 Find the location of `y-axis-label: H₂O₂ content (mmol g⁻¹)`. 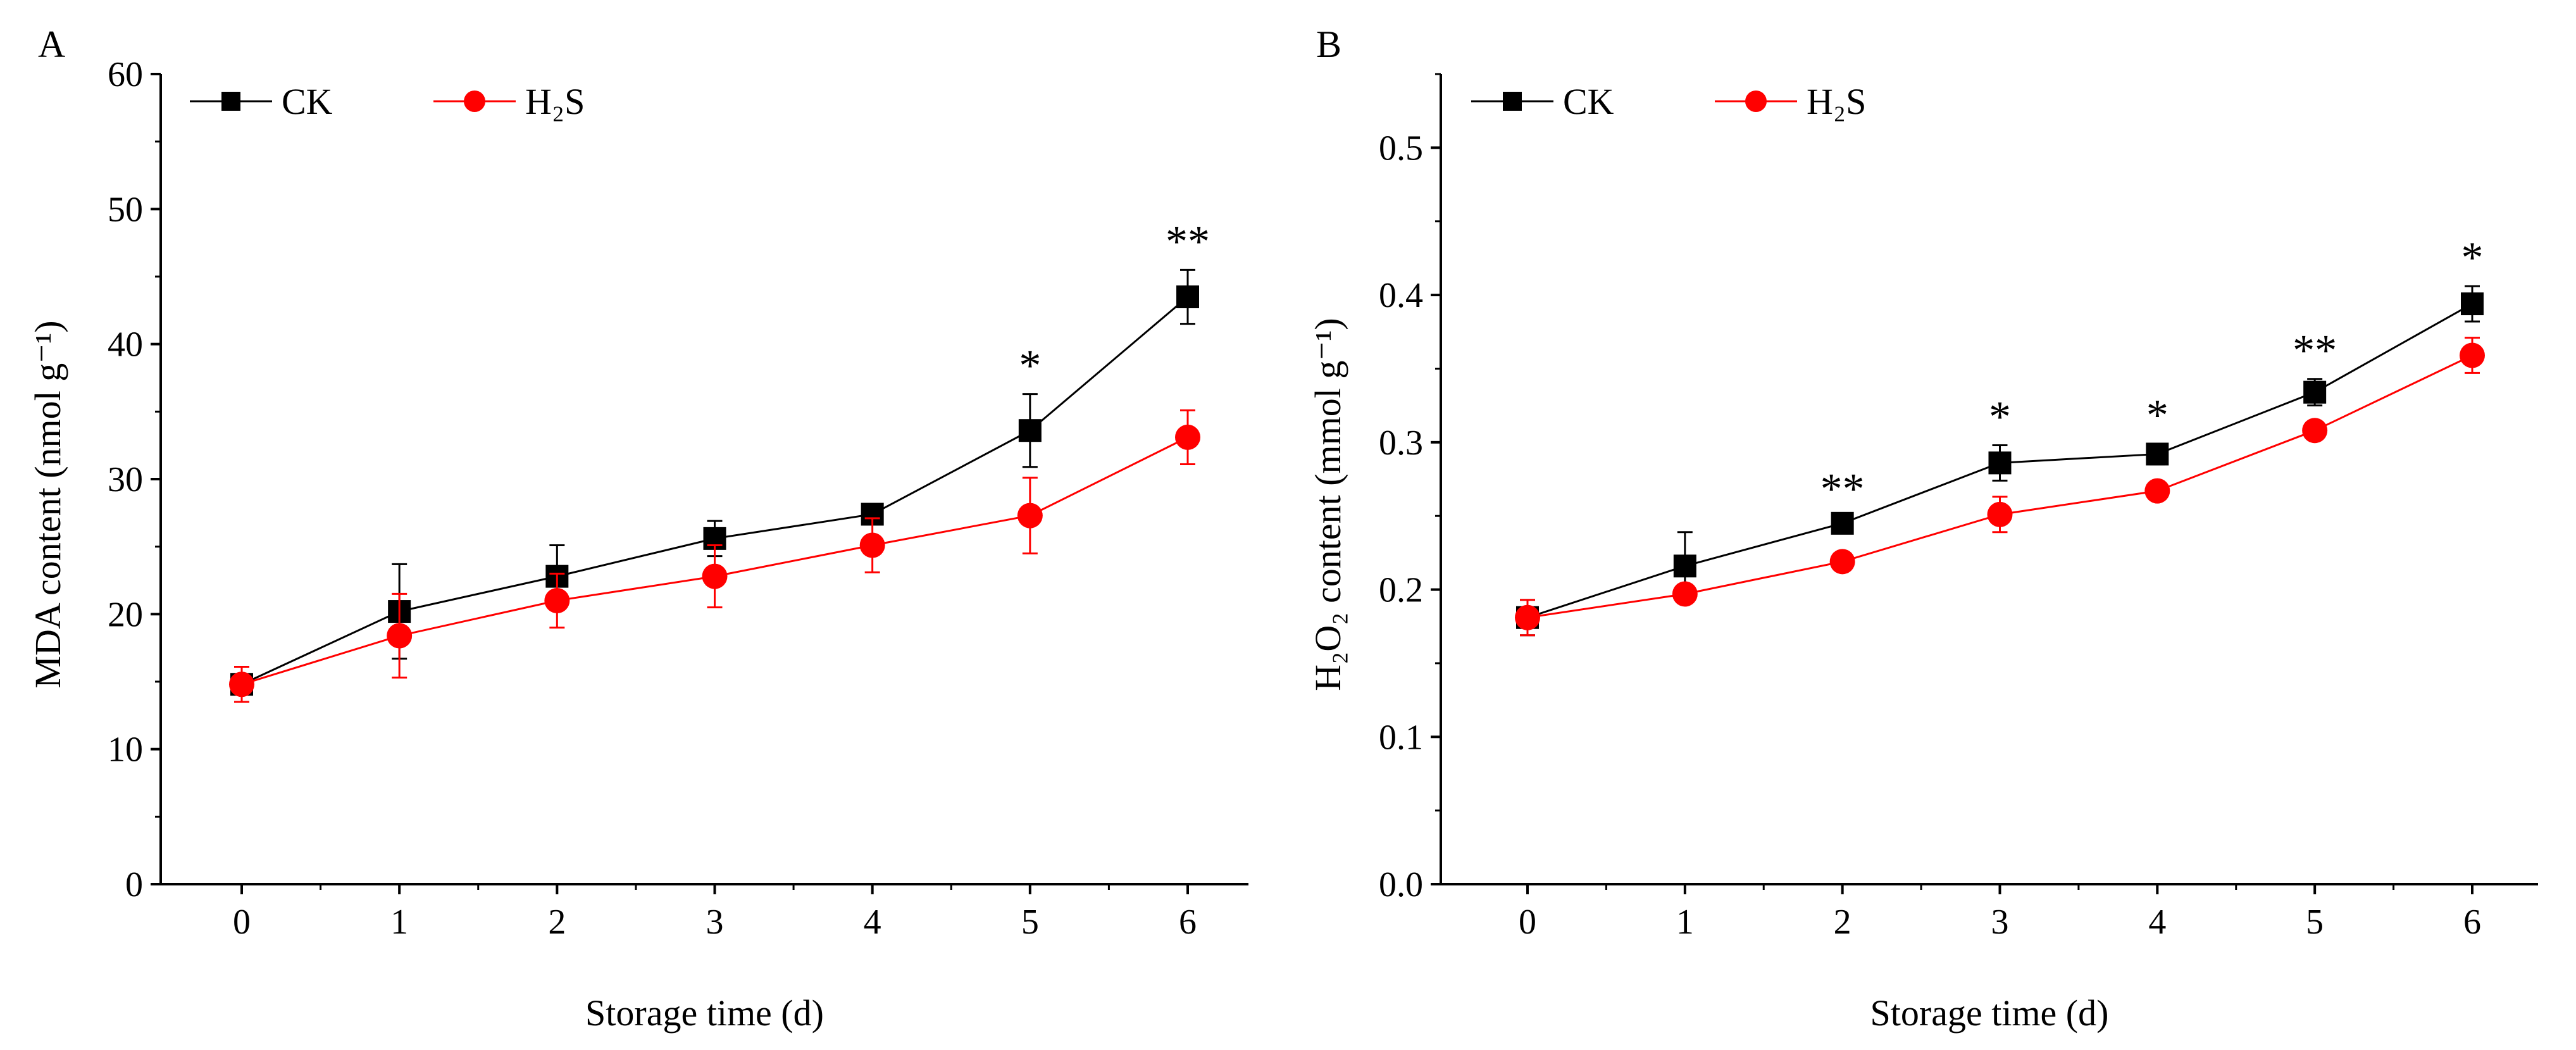

y-axis-label: H₂O₂ content (mmol g⁻¹) is located at coordinates (1327, 505).